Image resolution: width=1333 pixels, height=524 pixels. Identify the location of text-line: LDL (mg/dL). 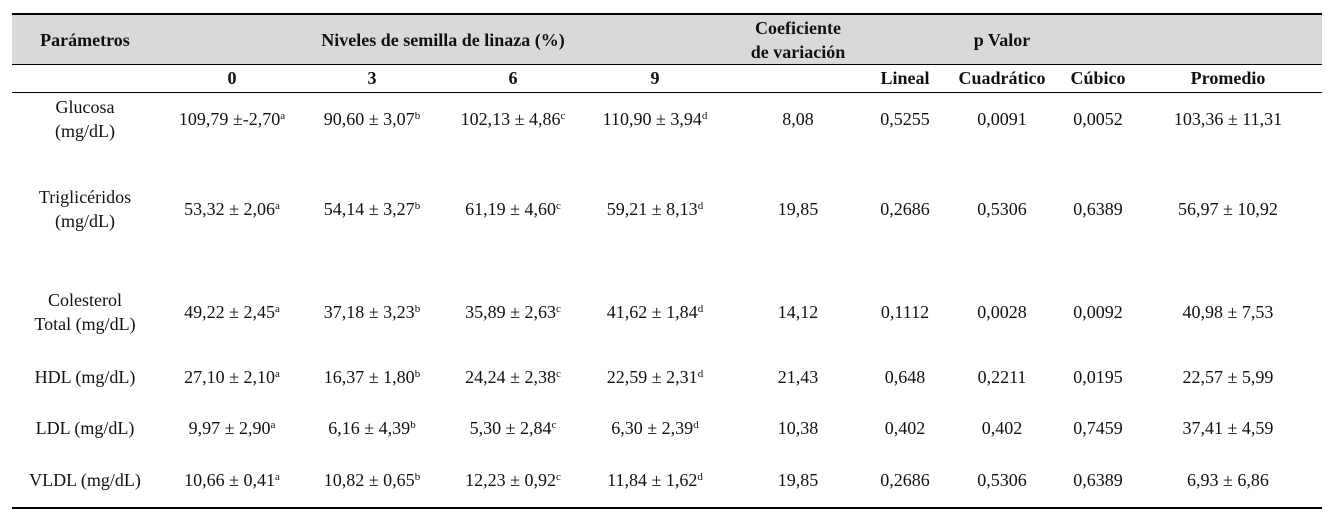
(85, 428).